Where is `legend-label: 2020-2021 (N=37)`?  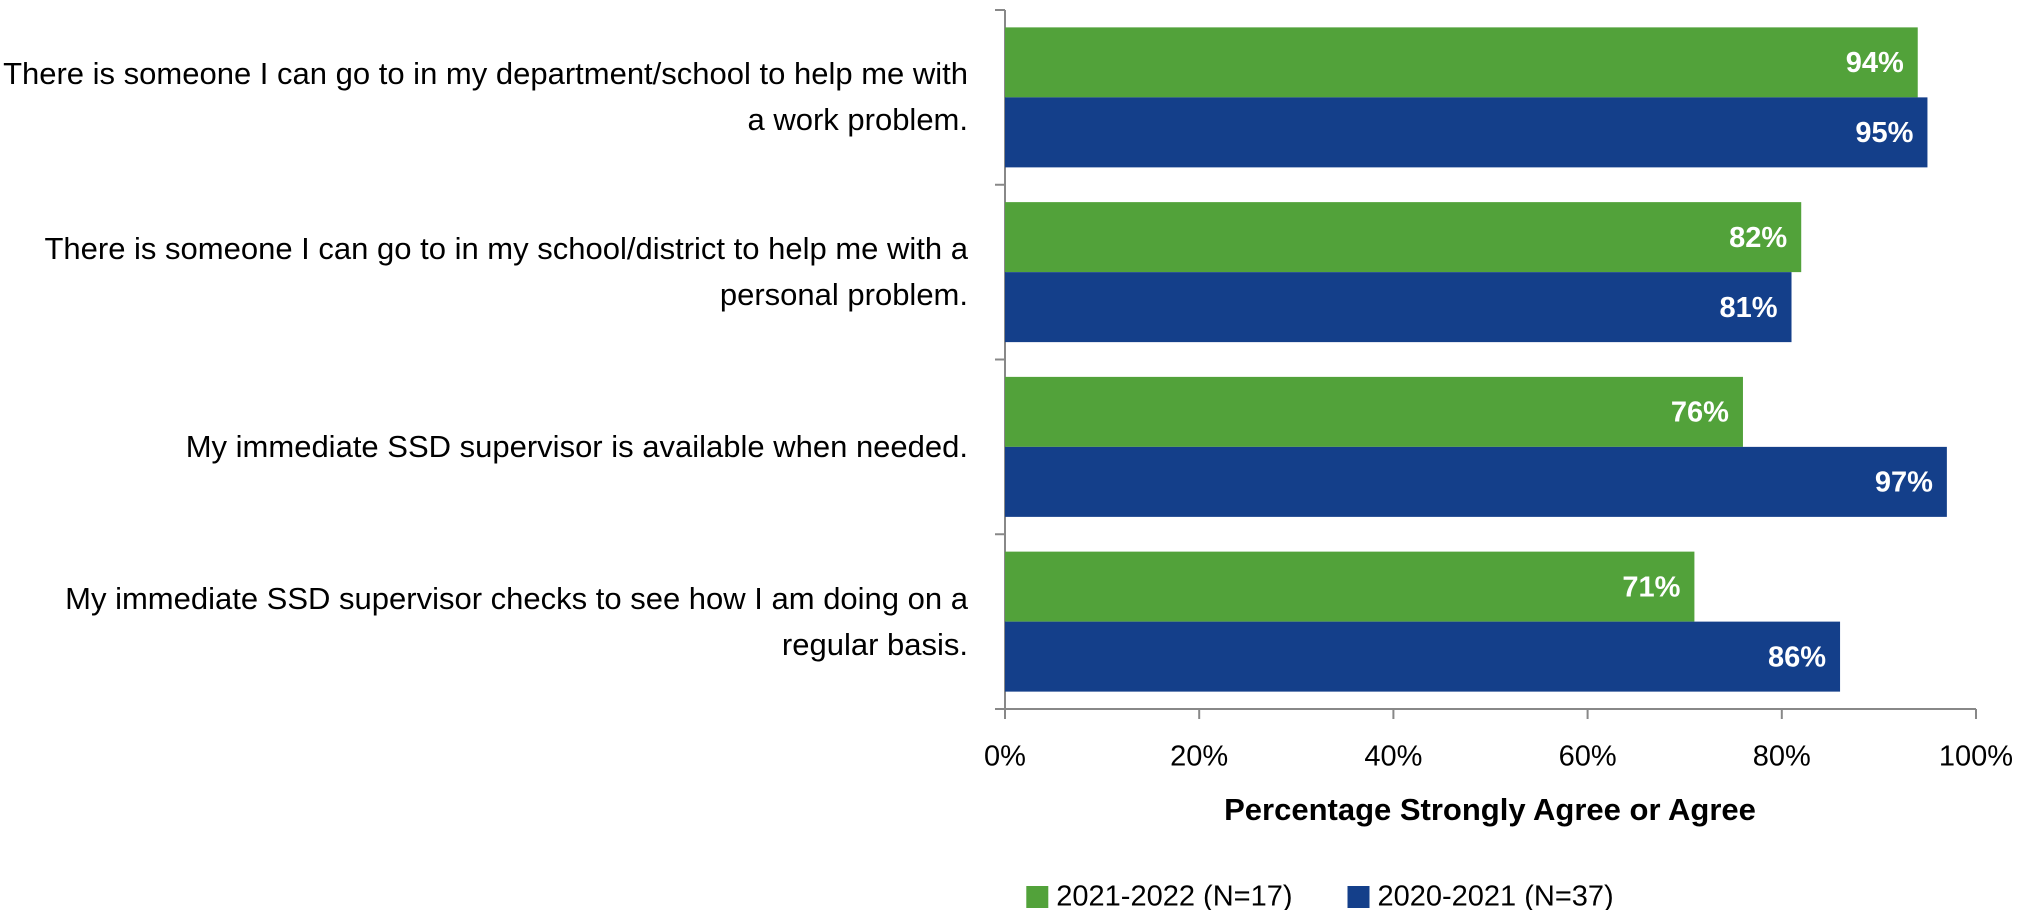
legend-label: 2020-2021 (N=37) is located at coordinates (1496, 895).